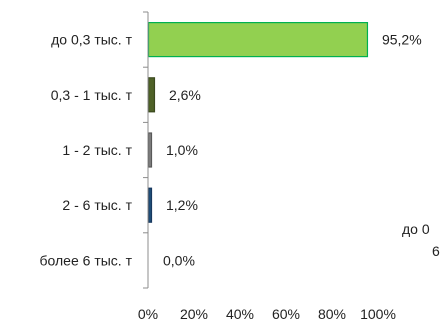 The height and width of the screenshot is (328, 440). I want to click on value-label: 0,0%, so click(179, 260).